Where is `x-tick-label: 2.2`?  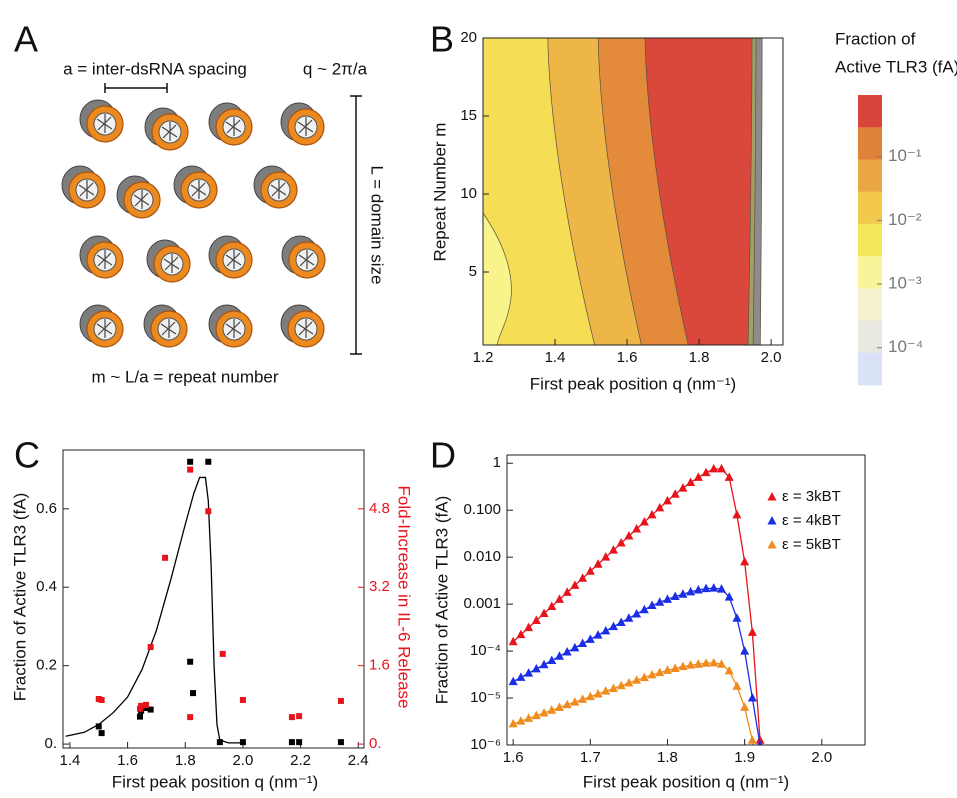
x-tick-label: 2.2 is located at coordinates (300, 760).